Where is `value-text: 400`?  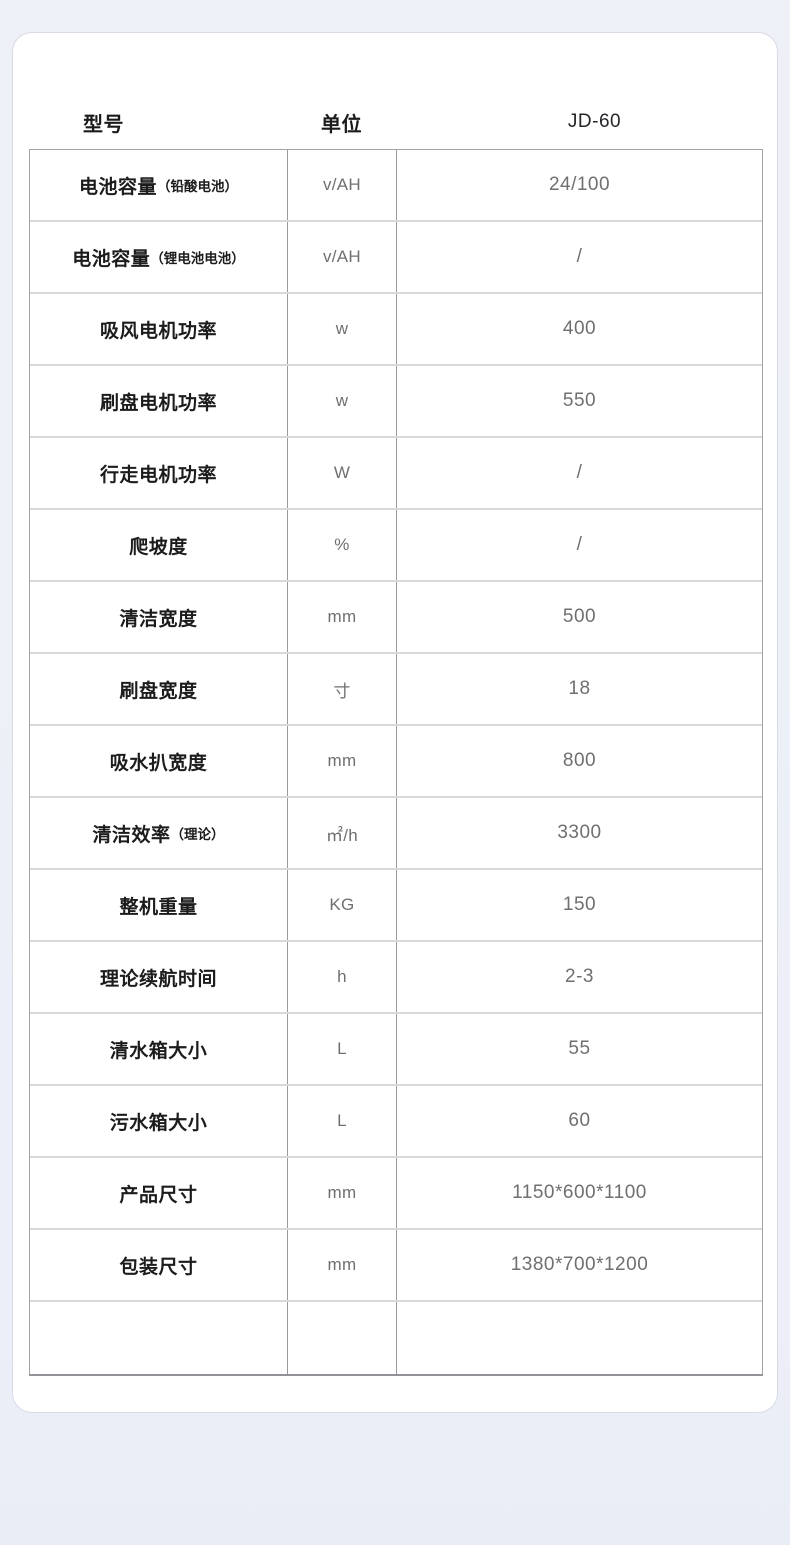
value-text: 400 is located at coordinates (579, 328).